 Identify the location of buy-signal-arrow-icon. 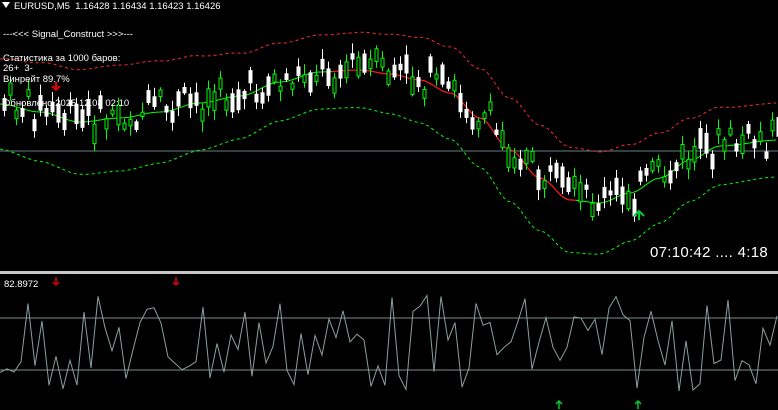
(639, 214).